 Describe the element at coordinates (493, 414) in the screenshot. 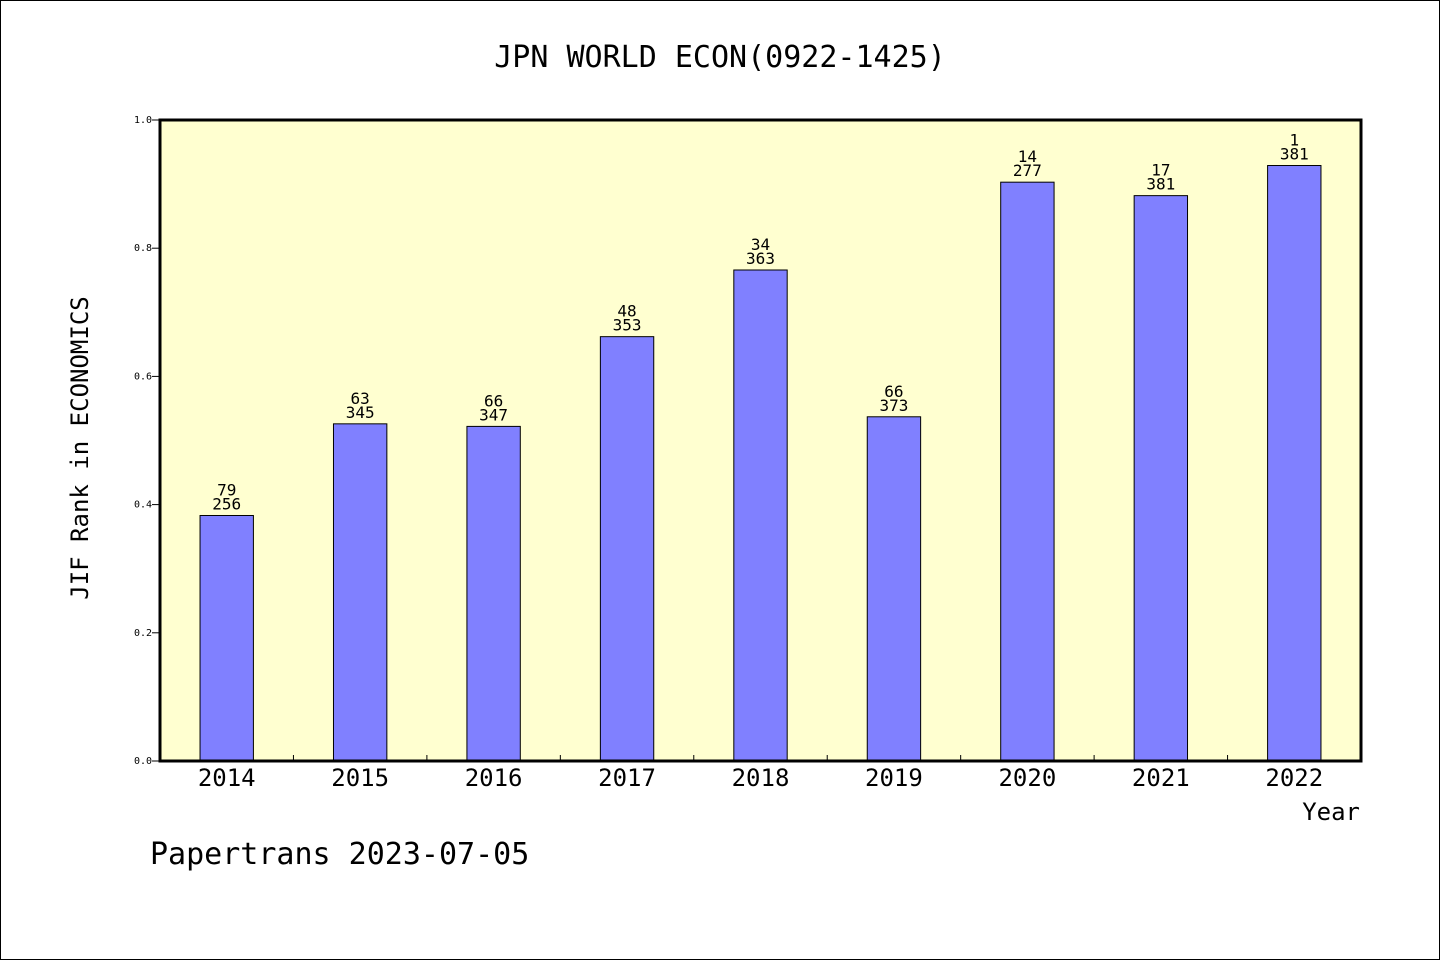

I see `total-label: 347` at that location.